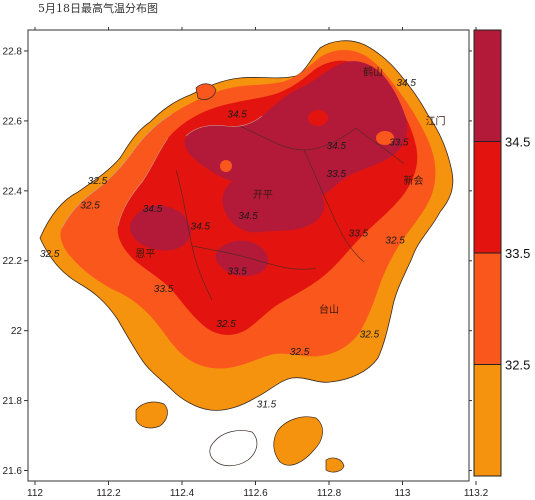 This screenshot has width=535, height=500. I want to click on colorbar: 34.5 33.5 32.5, so click(501, 253).